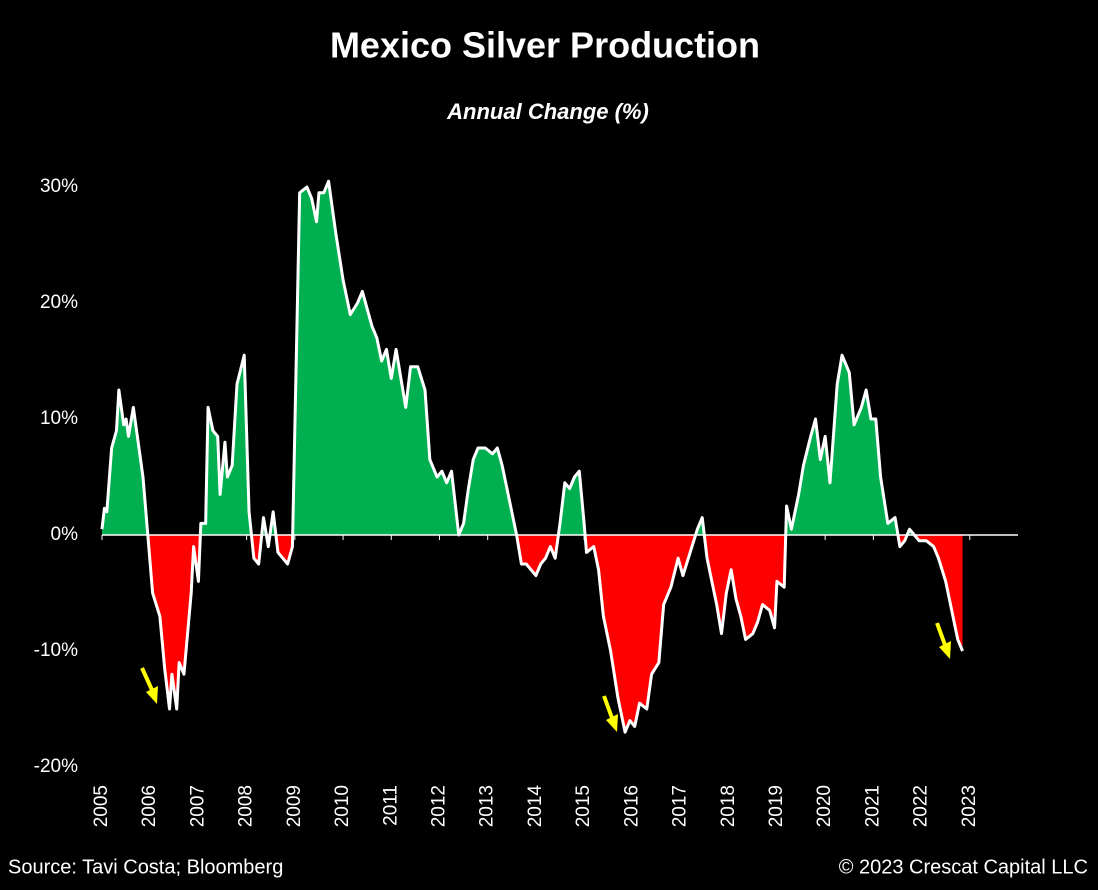  I want to click on x-tick-label: 2006, so click(149, 806).